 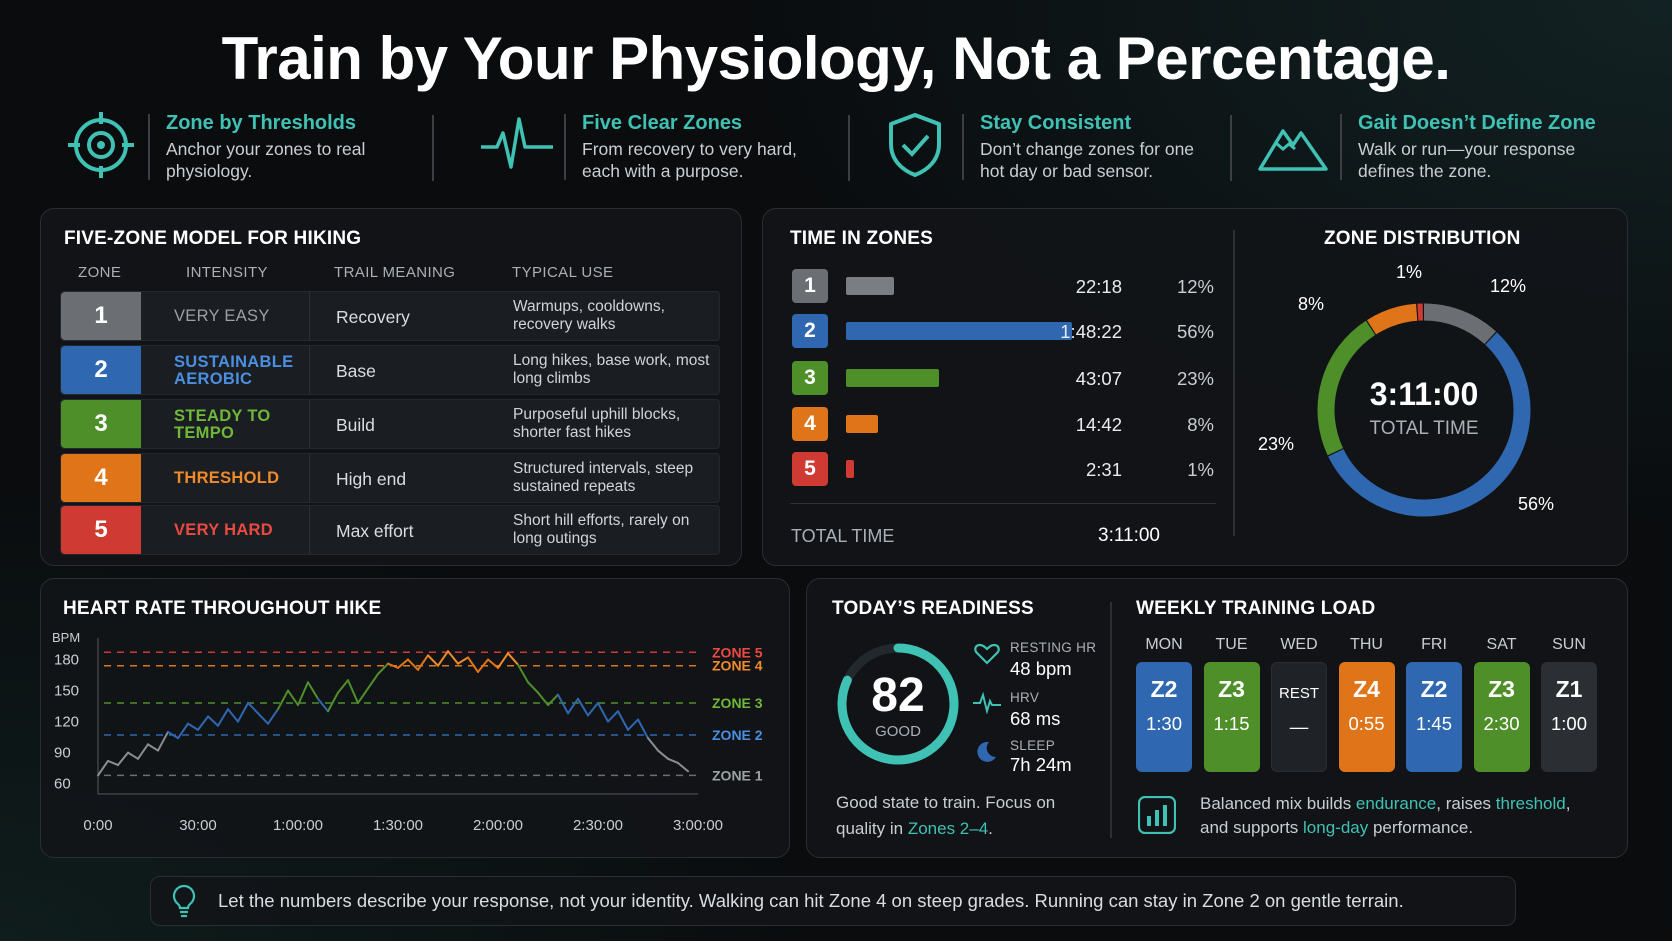 What do you see at coordinates (862, 424) in the screenshot?
I see `time-bar-zone4` at bounding box center [862, 424].